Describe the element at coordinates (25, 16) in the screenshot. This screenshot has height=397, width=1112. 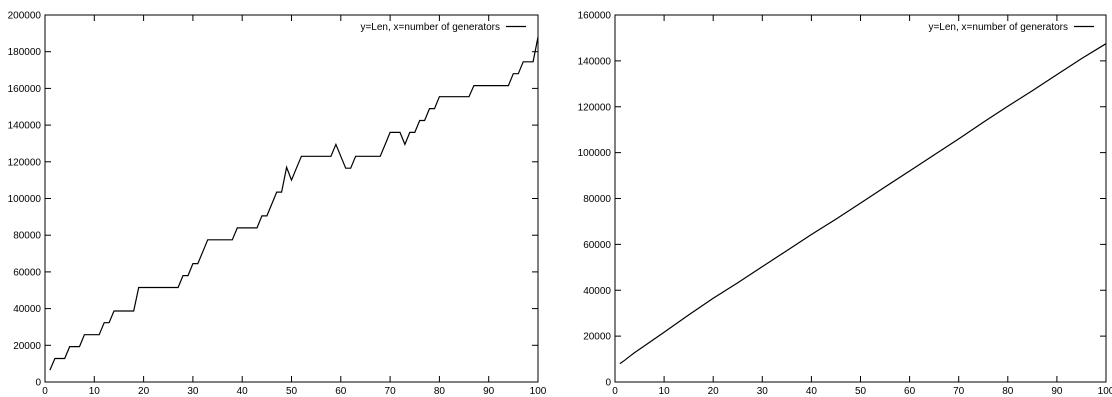
I see `y-tick-label: 200000` at that location.